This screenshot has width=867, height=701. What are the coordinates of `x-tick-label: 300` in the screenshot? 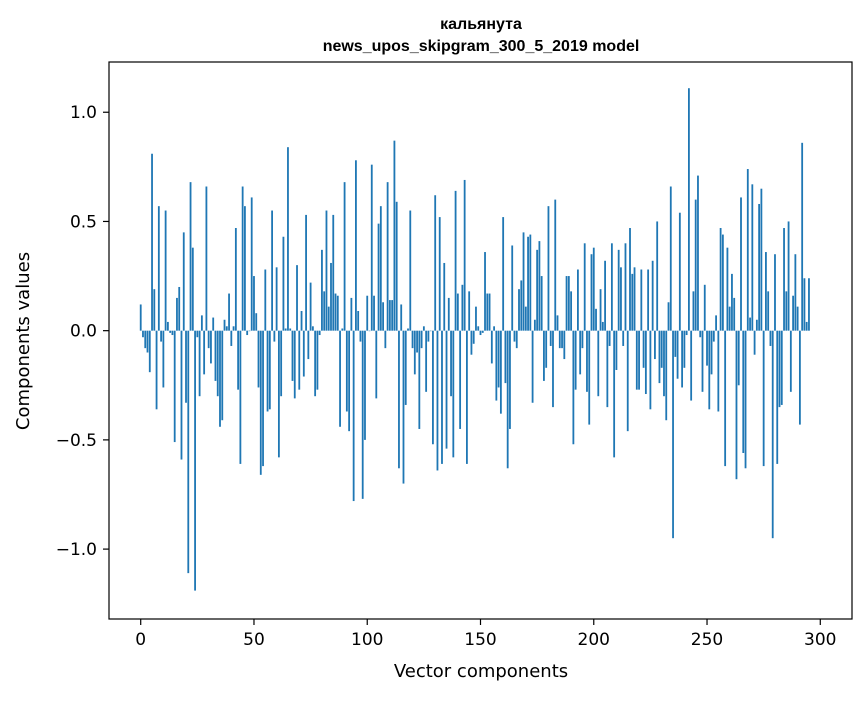 It's located at (820, 640).